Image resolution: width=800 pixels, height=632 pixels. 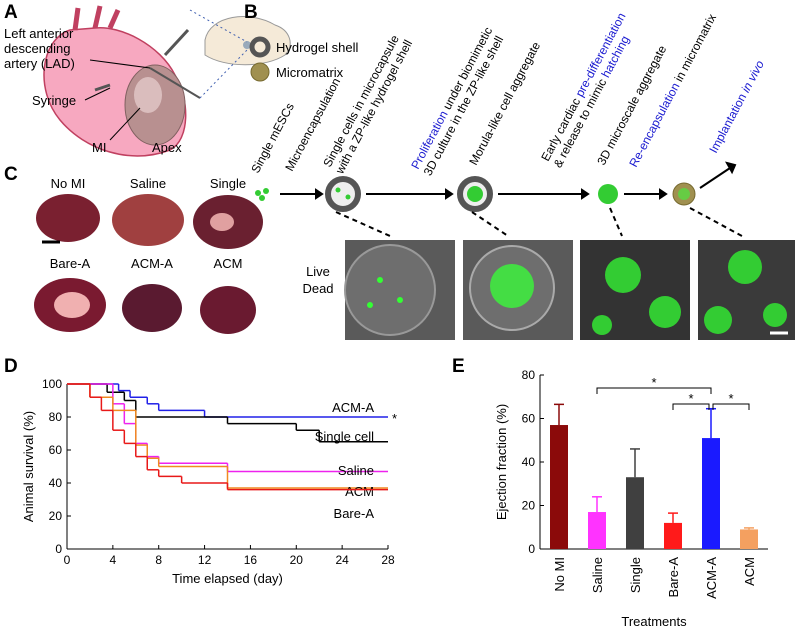 What do you see at coordinates (11, 366) in the screenshot?
I see `panel-label: D` at bounding box center [11, 366].